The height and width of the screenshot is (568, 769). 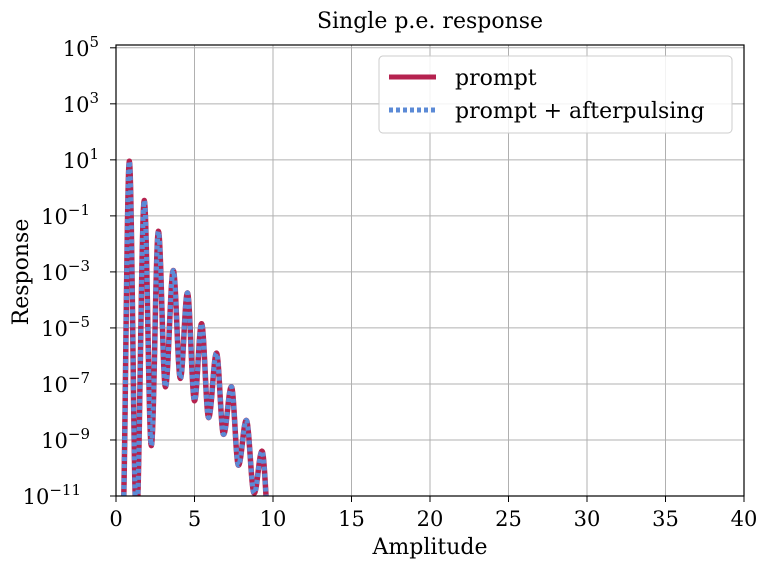 I want to click on y-tick-label: 10¹, so click(x=81, y=159).